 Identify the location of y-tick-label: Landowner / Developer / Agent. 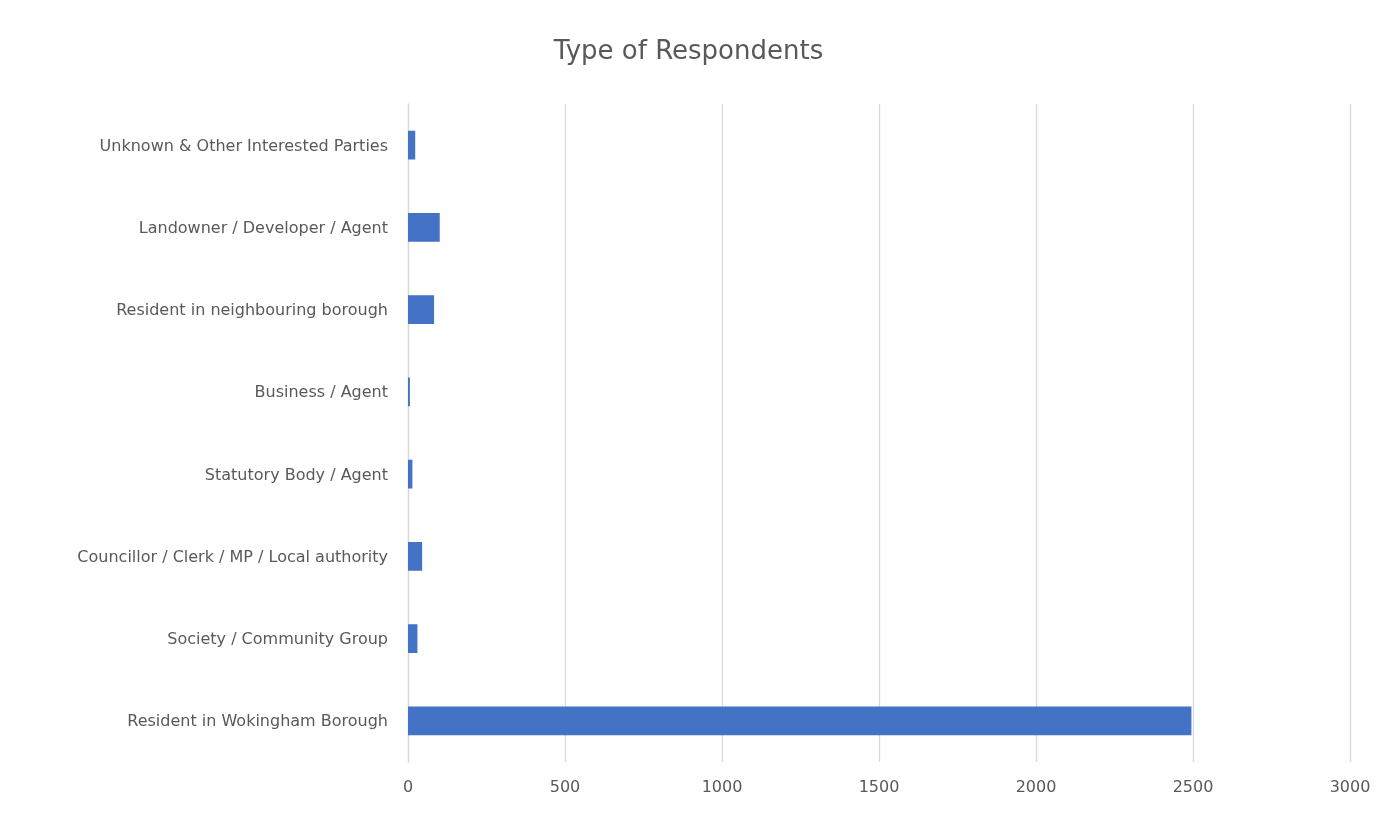
(263, 227).